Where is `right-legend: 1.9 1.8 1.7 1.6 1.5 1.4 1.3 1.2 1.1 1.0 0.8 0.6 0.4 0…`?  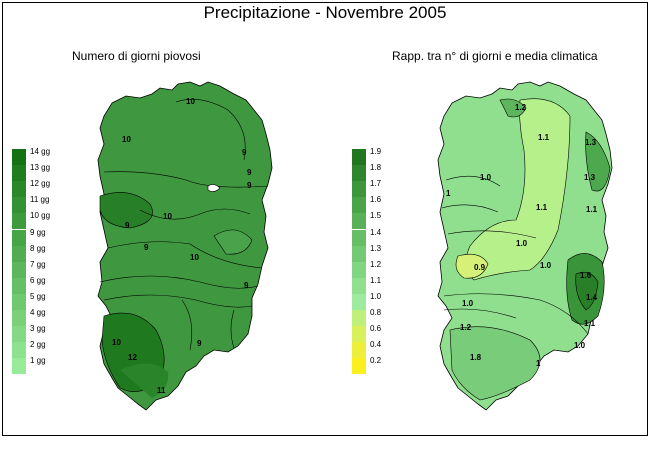 right-legend: 1.9 1.8 1.7 1.6 1.5 1.4 1.3 1.2 1.1 1.0 0.8 0.6 0.4 0… is located at coordinates (382, 263).